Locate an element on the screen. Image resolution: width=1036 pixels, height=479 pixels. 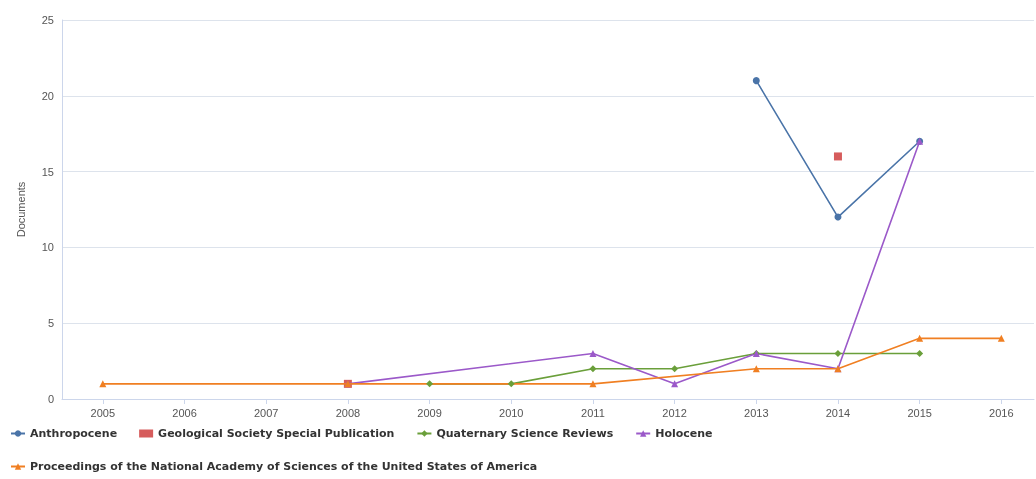
x-tick-label: 2008 is located at coordinates (348, 412).